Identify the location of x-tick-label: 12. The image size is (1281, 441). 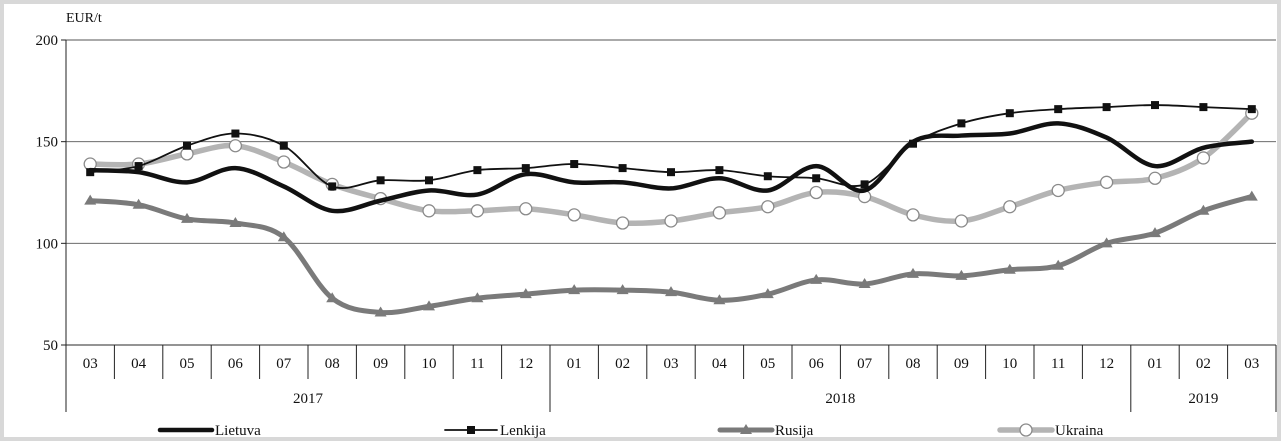
(1106, 364).